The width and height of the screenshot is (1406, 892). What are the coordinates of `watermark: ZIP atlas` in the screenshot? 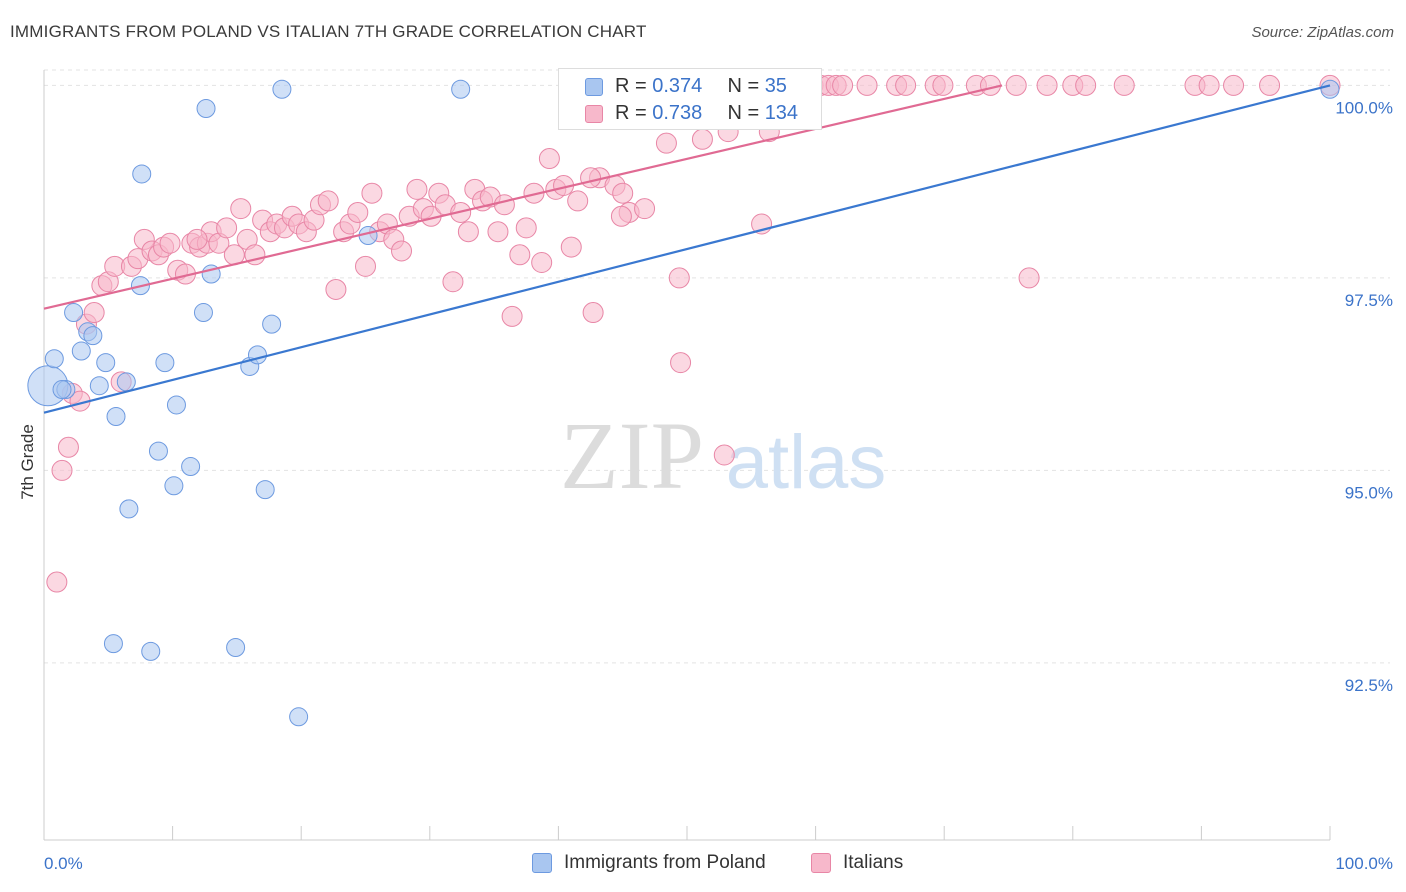 It's located at (723, 455).